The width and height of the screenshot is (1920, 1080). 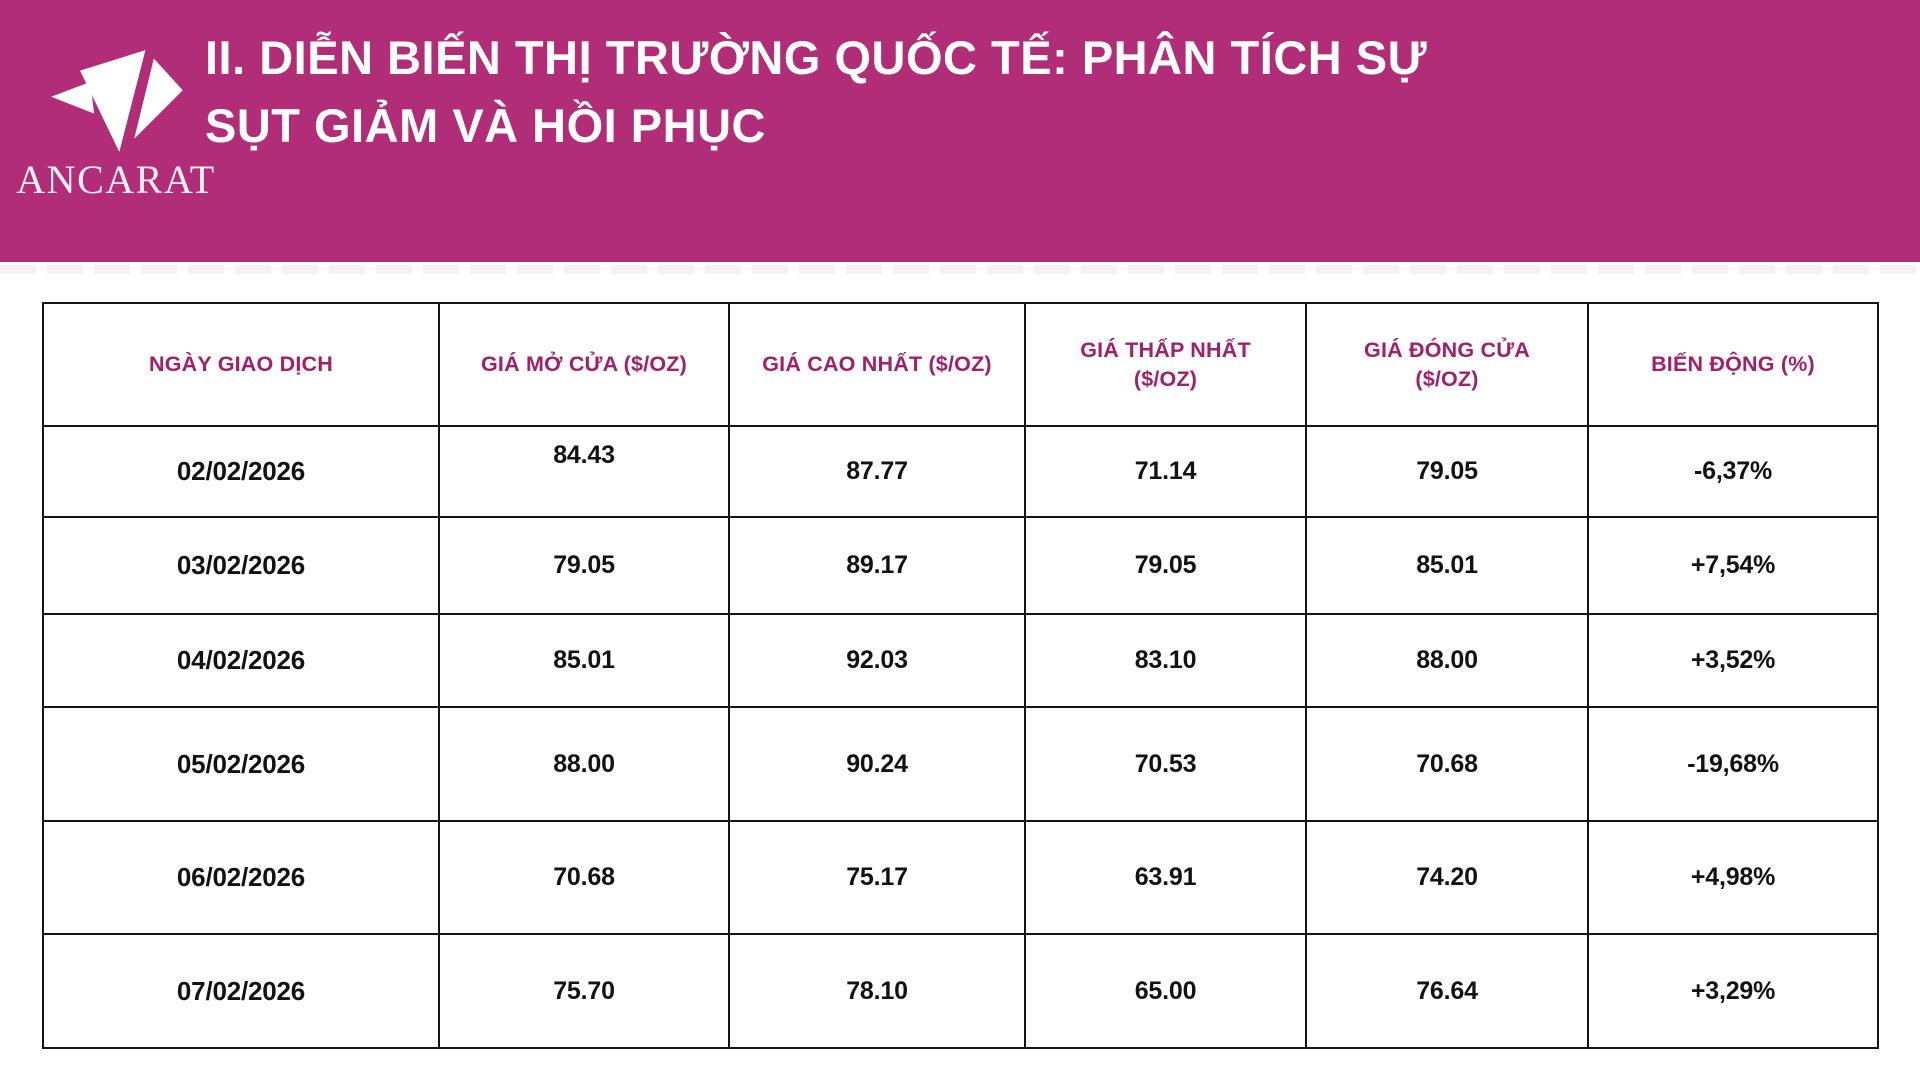 I want to click on cell-date: 07/02/2026, so click(x=241, y=991).